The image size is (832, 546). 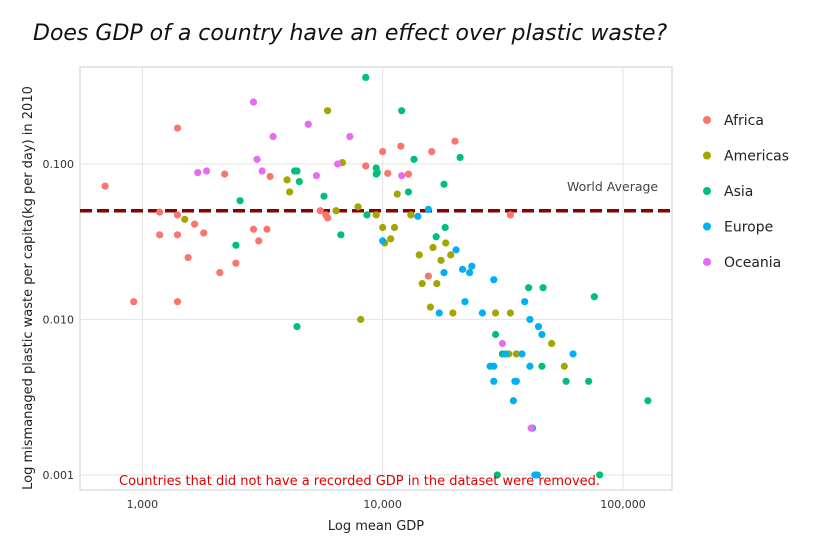 What do you see at coordinates (382, 504) in the screenshot?
I see `x-tick-label: 10,000` at bounding box center [382, 504].